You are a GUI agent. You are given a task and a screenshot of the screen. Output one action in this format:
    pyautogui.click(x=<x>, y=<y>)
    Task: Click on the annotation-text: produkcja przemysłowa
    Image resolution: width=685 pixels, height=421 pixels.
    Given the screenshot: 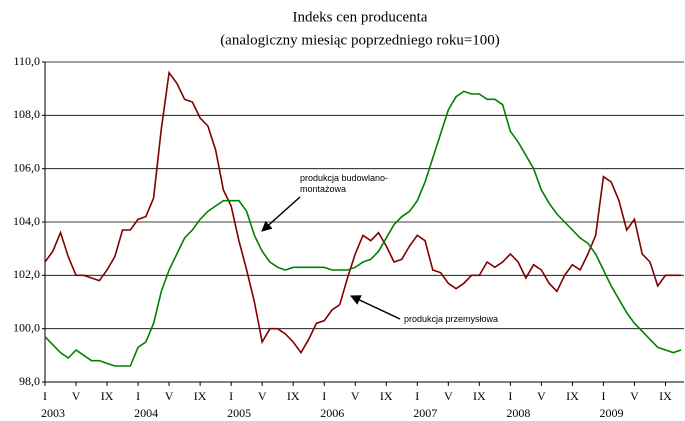 What is the action you would take?
    pyautogui.click(x=451, y=319)
    